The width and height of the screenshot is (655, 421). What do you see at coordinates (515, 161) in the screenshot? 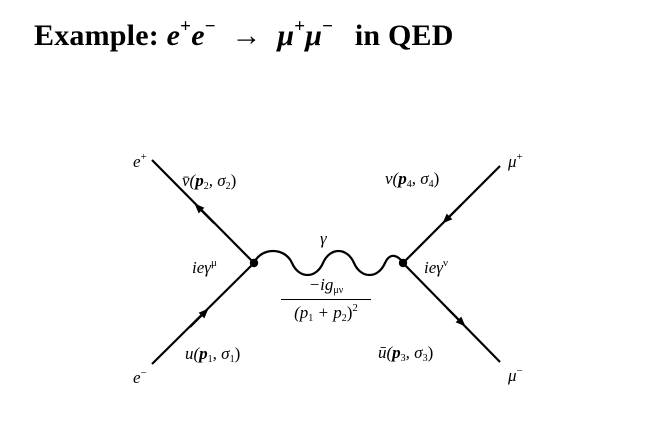
I see `label-mu-plus: μ+` at bounding box center [515, 161].